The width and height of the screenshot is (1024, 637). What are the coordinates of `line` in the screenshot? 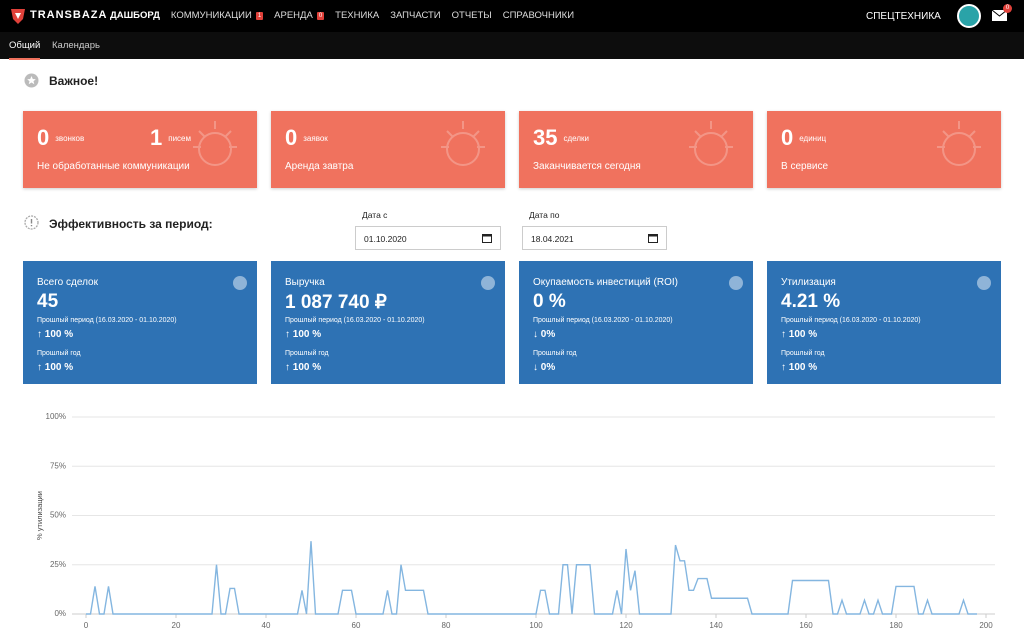 It's located at (531, 578).